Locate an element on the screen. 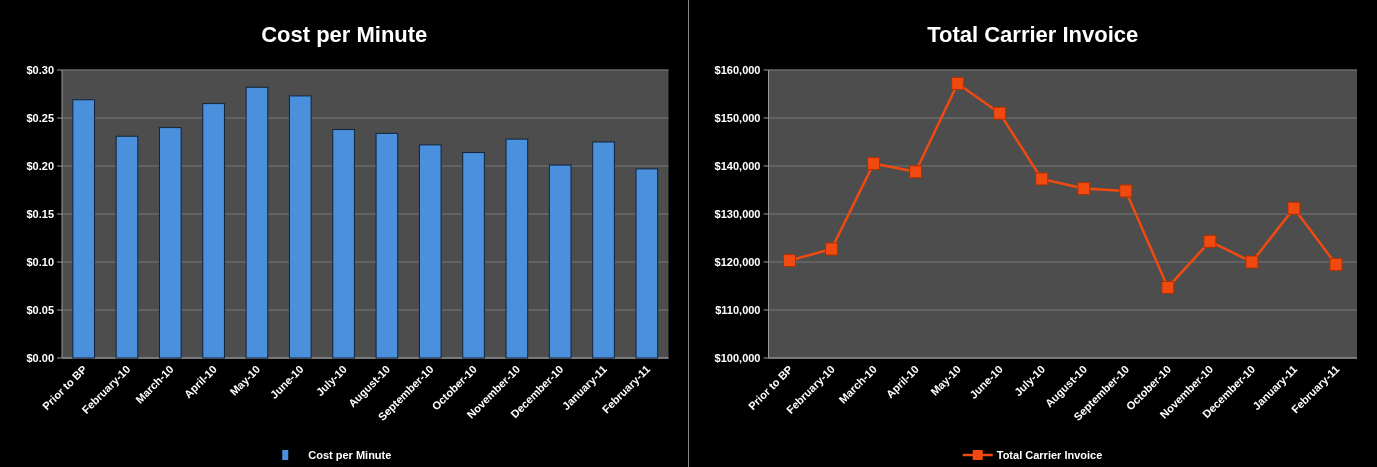  chart-title: Total Carrier Invoice is located at coordinates (1033, 34).